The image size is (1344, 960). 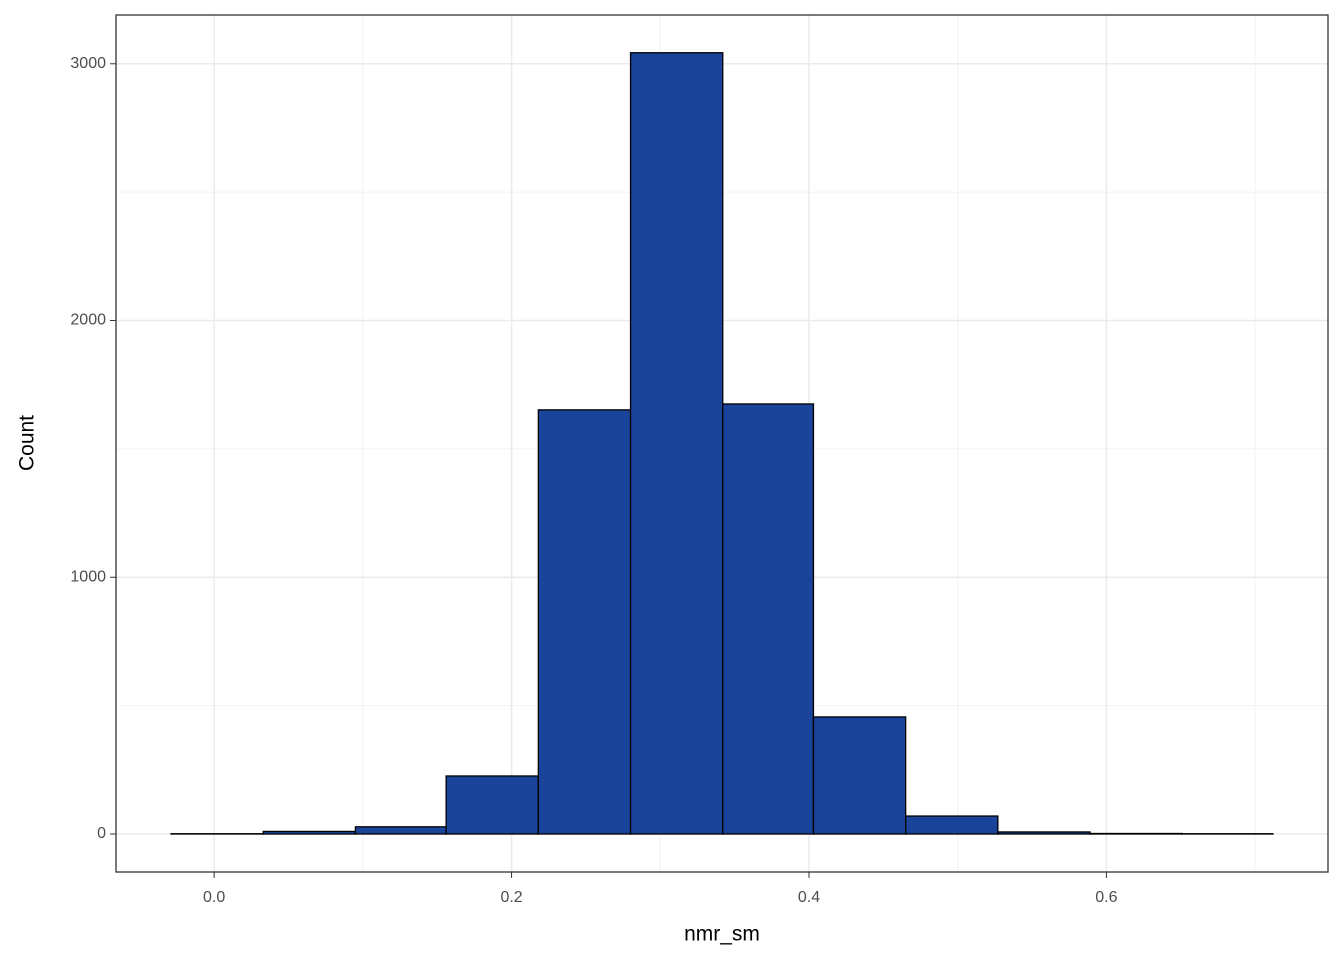 What do you see at coordinates (511, 897) in the screenshot?
I see `x-tick-label: 0.2` at bounding box center [511, 897].